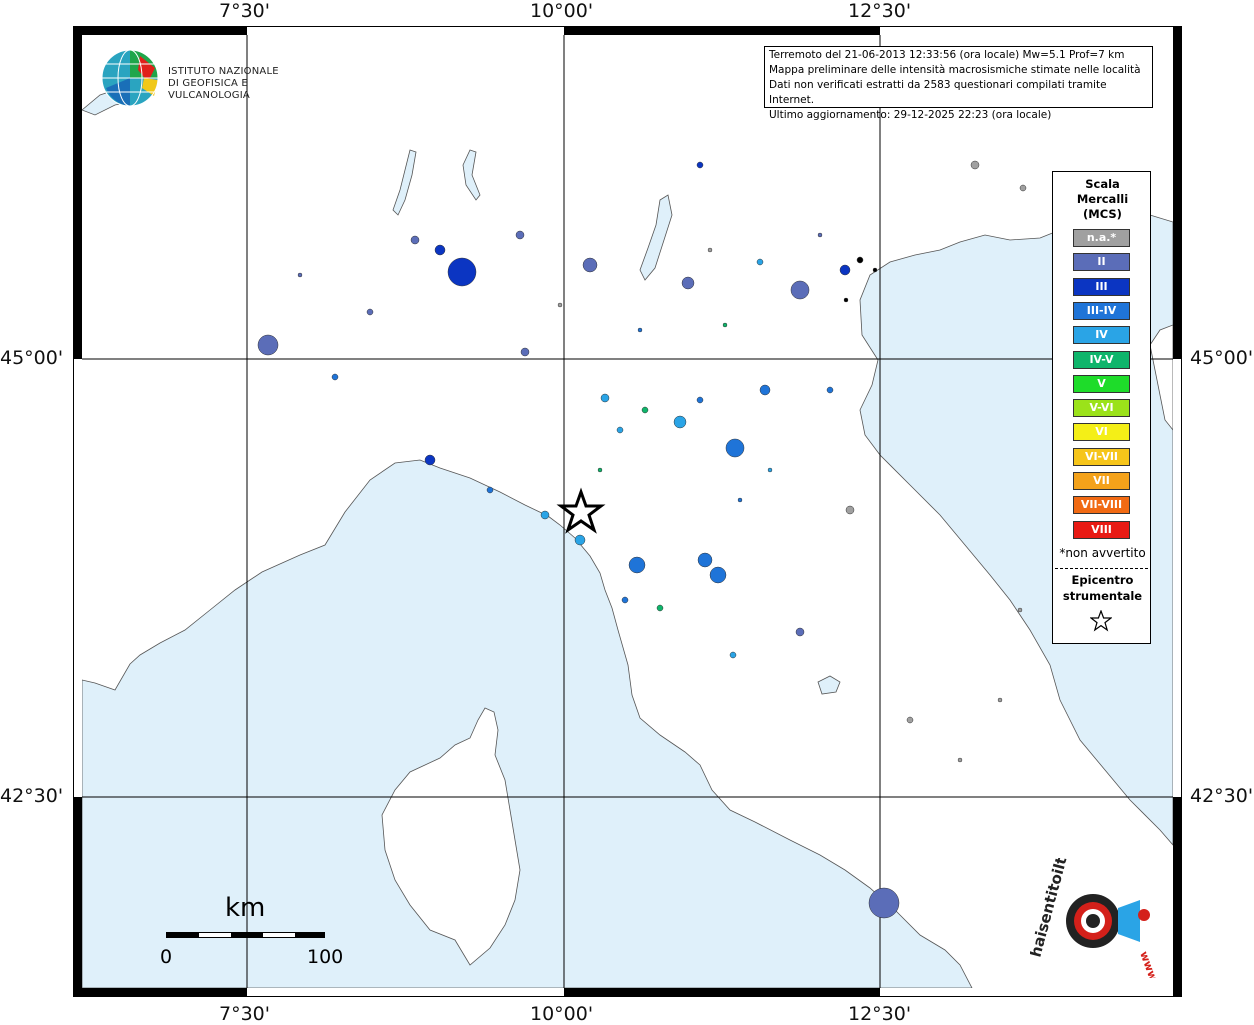  I want to click on legend-title-3: (MCS), so click(1102, 214).